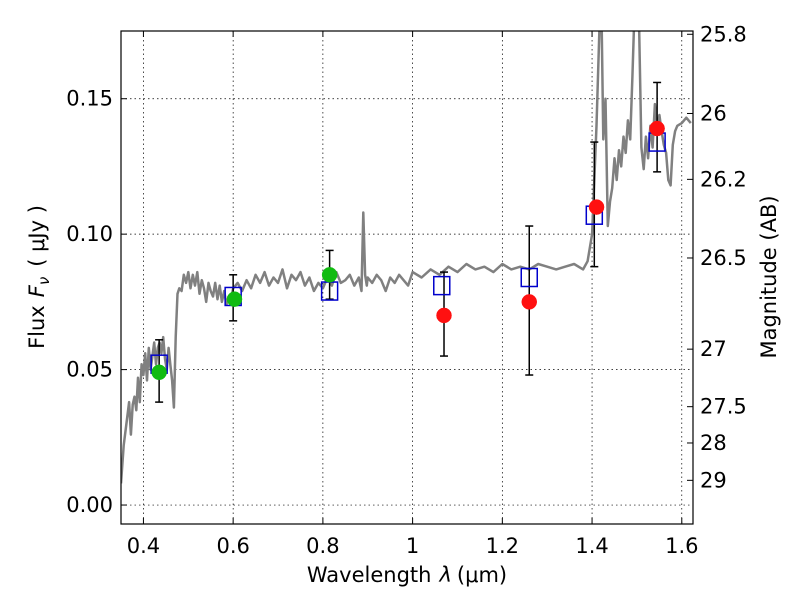 The height and width of the screenshot is (600, 800). Describe the element at coordinates (713, 349) in the screenshot. I see `y2-tick-label: 27` at that location.